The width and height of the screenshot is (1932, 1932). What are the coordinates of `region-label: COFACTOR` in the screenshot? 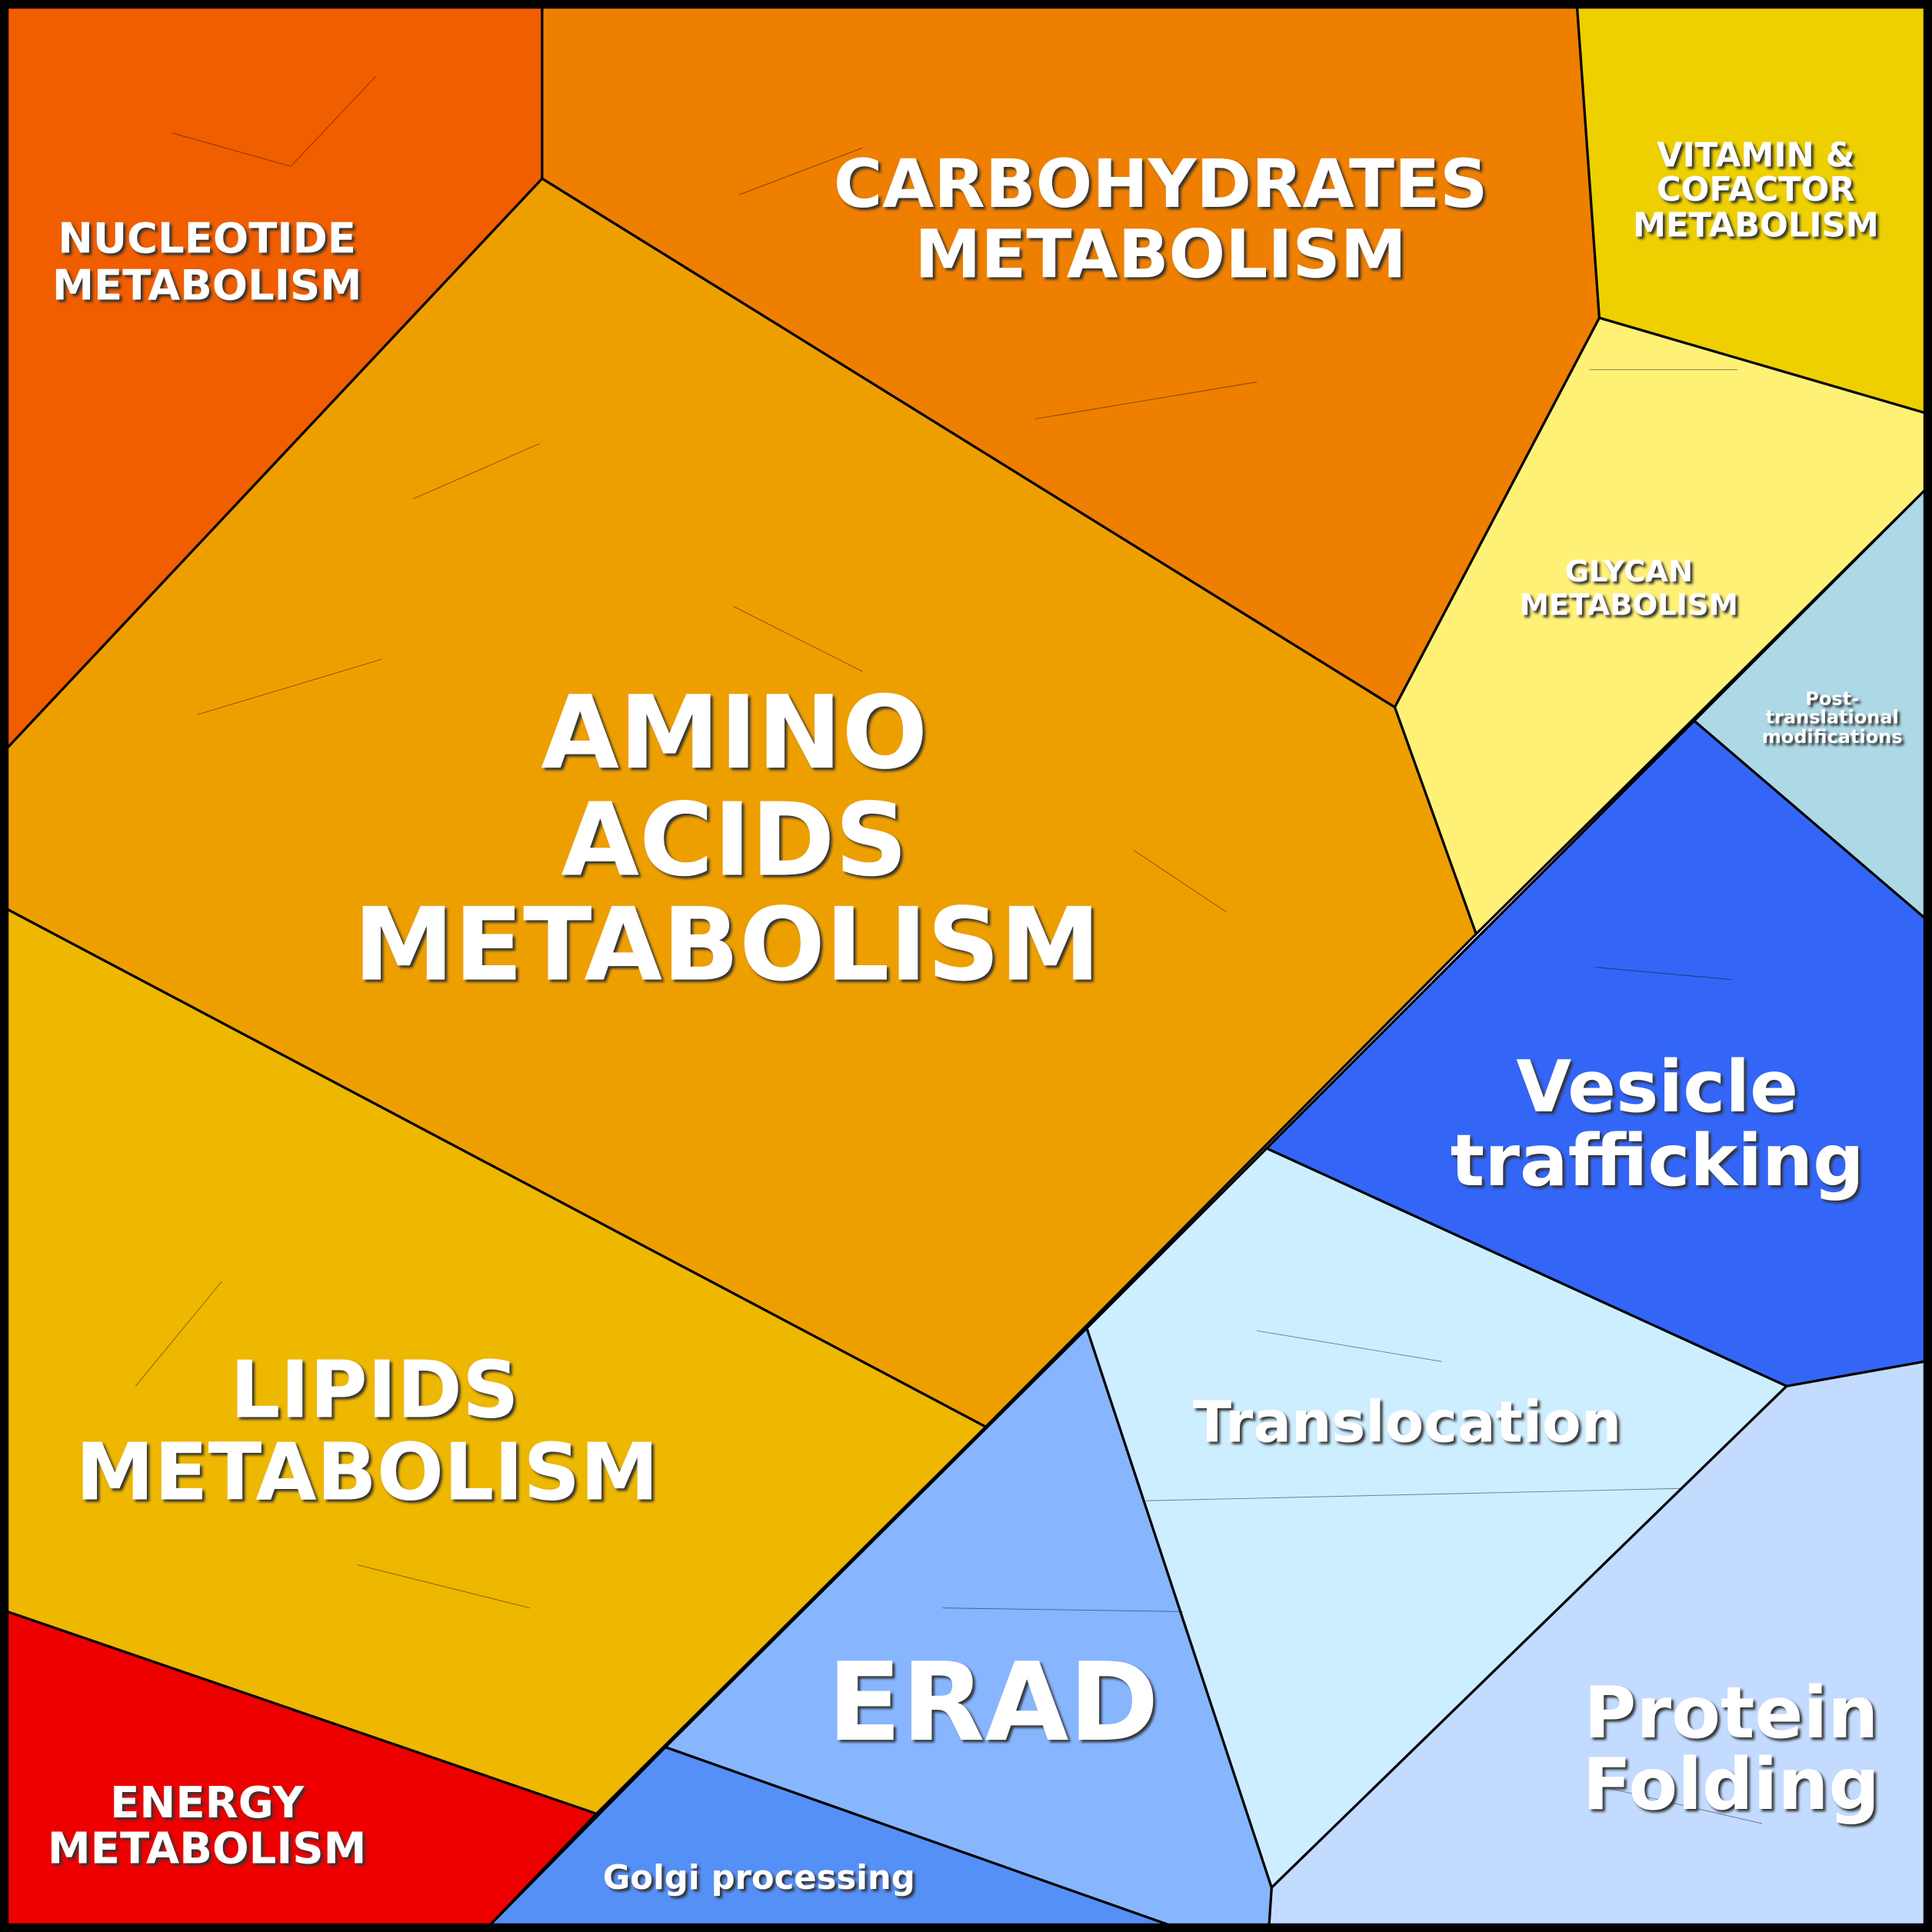 It's located at (1756, 190).